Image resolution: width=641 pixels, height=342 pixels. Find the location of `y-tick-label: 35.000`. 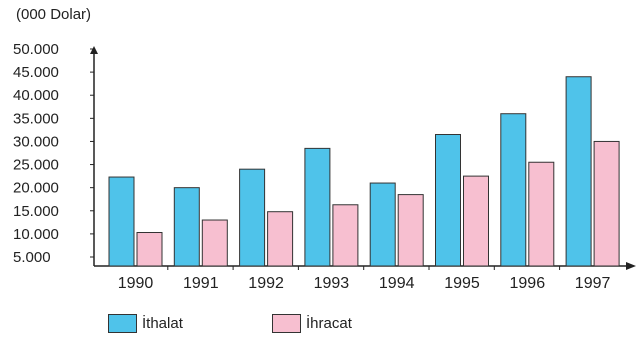

y-tick-label: 35.000 is located at coordinates (36, 118).